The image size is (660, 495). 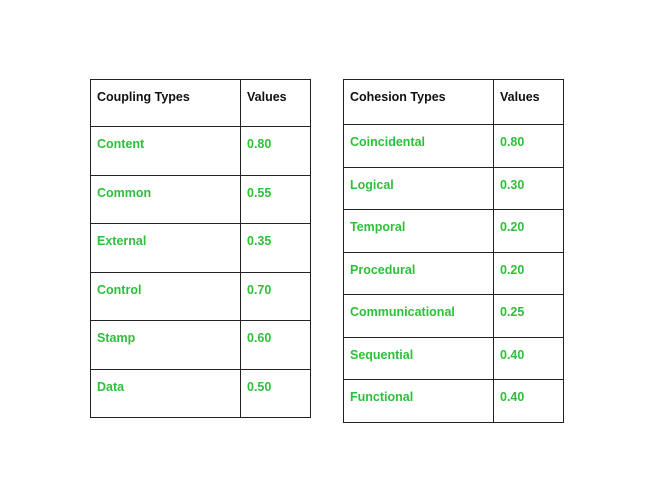 I want to click on table-row: Sequential 0.40, so click(x=453, y=358).